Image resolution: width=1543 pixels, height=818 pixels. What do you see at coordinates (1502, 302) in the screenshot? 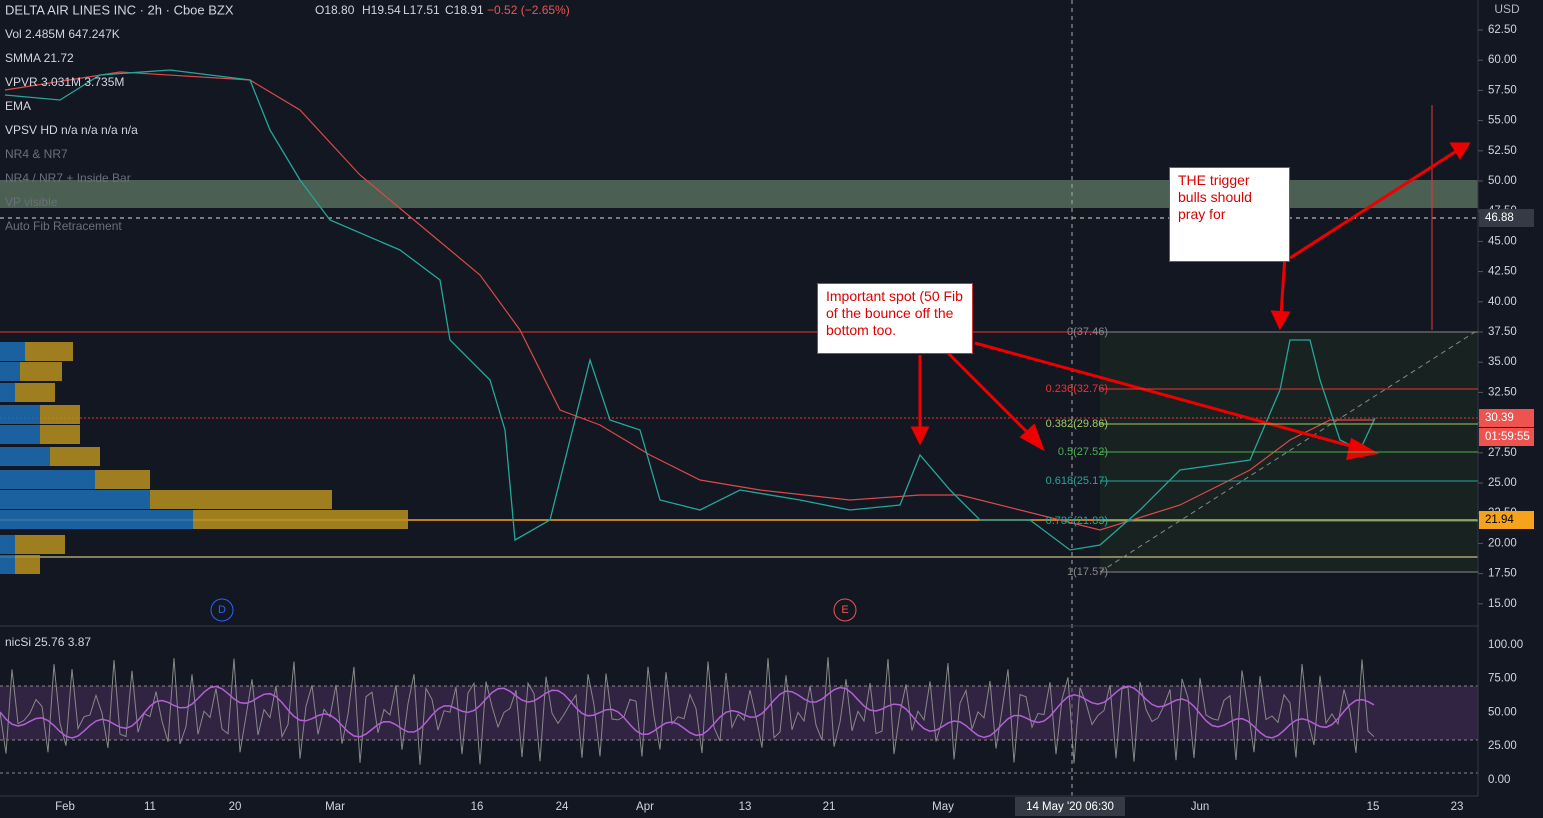
I see `price-tick-label: 40.00` at bounding box center [1502, 302].